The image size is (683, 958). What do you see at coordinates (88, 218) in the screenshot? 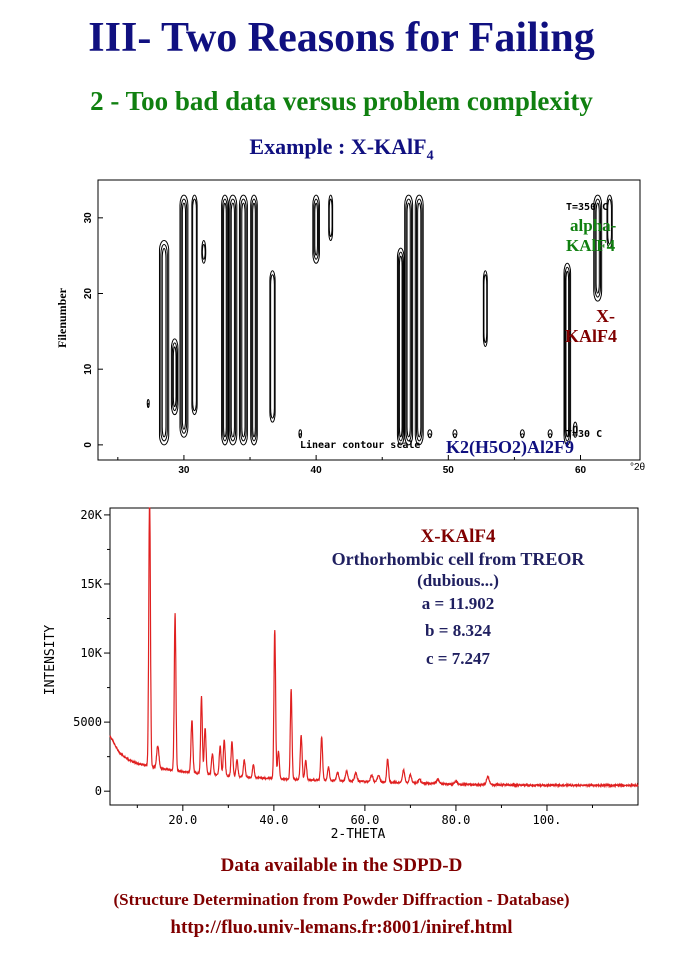
I see `contour-y-tick-label: 30` at bounding box center [88, 218].